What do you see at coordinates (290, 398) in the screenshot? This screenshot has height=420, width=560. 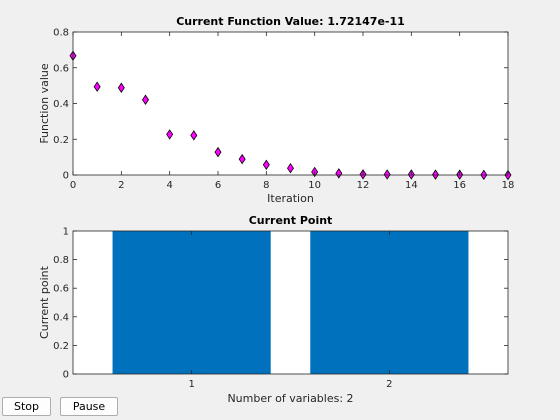 I see `plot2-x-axis-label: Number of variables: 2` at bounding box center [290, 398].